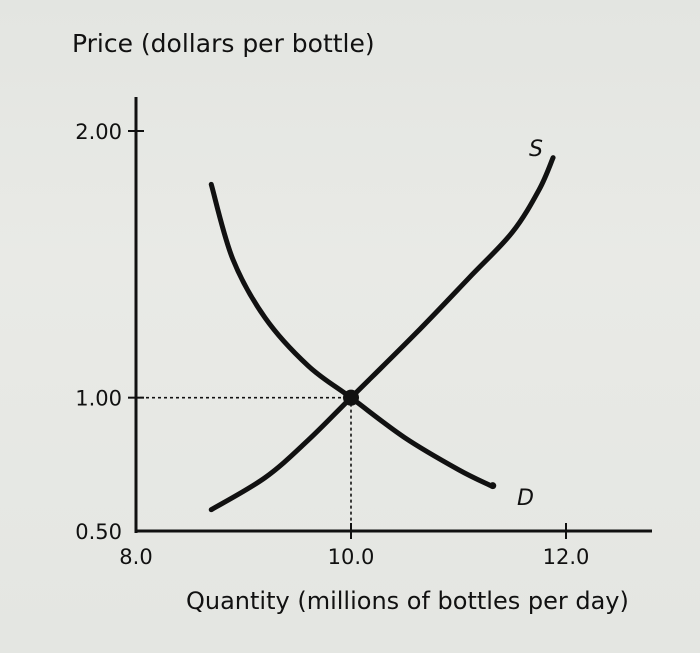 Image resolution: width=700 pixels, height=653 pixels. What do you see at coordinates (98, 532) in the screenshot?
I see `y-tick-label: 0.50` at bounding box center [98, 532].